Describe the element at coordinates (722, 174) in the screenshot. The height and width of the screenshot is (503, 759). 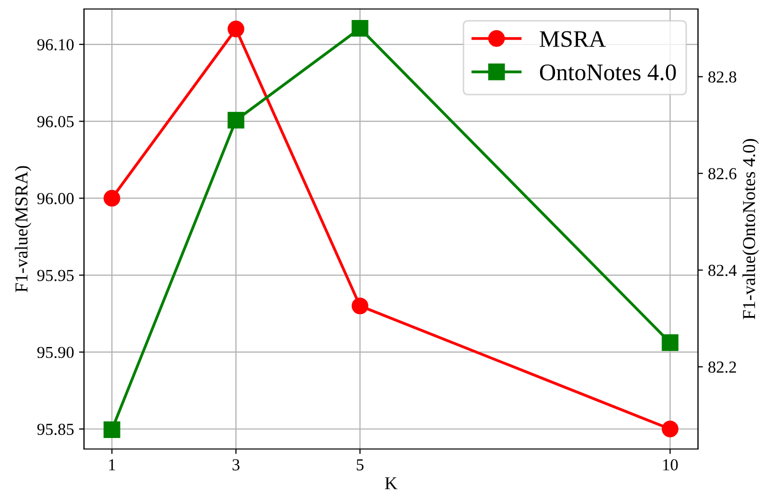
I see `y2-tick-label: 82.6` at that location.